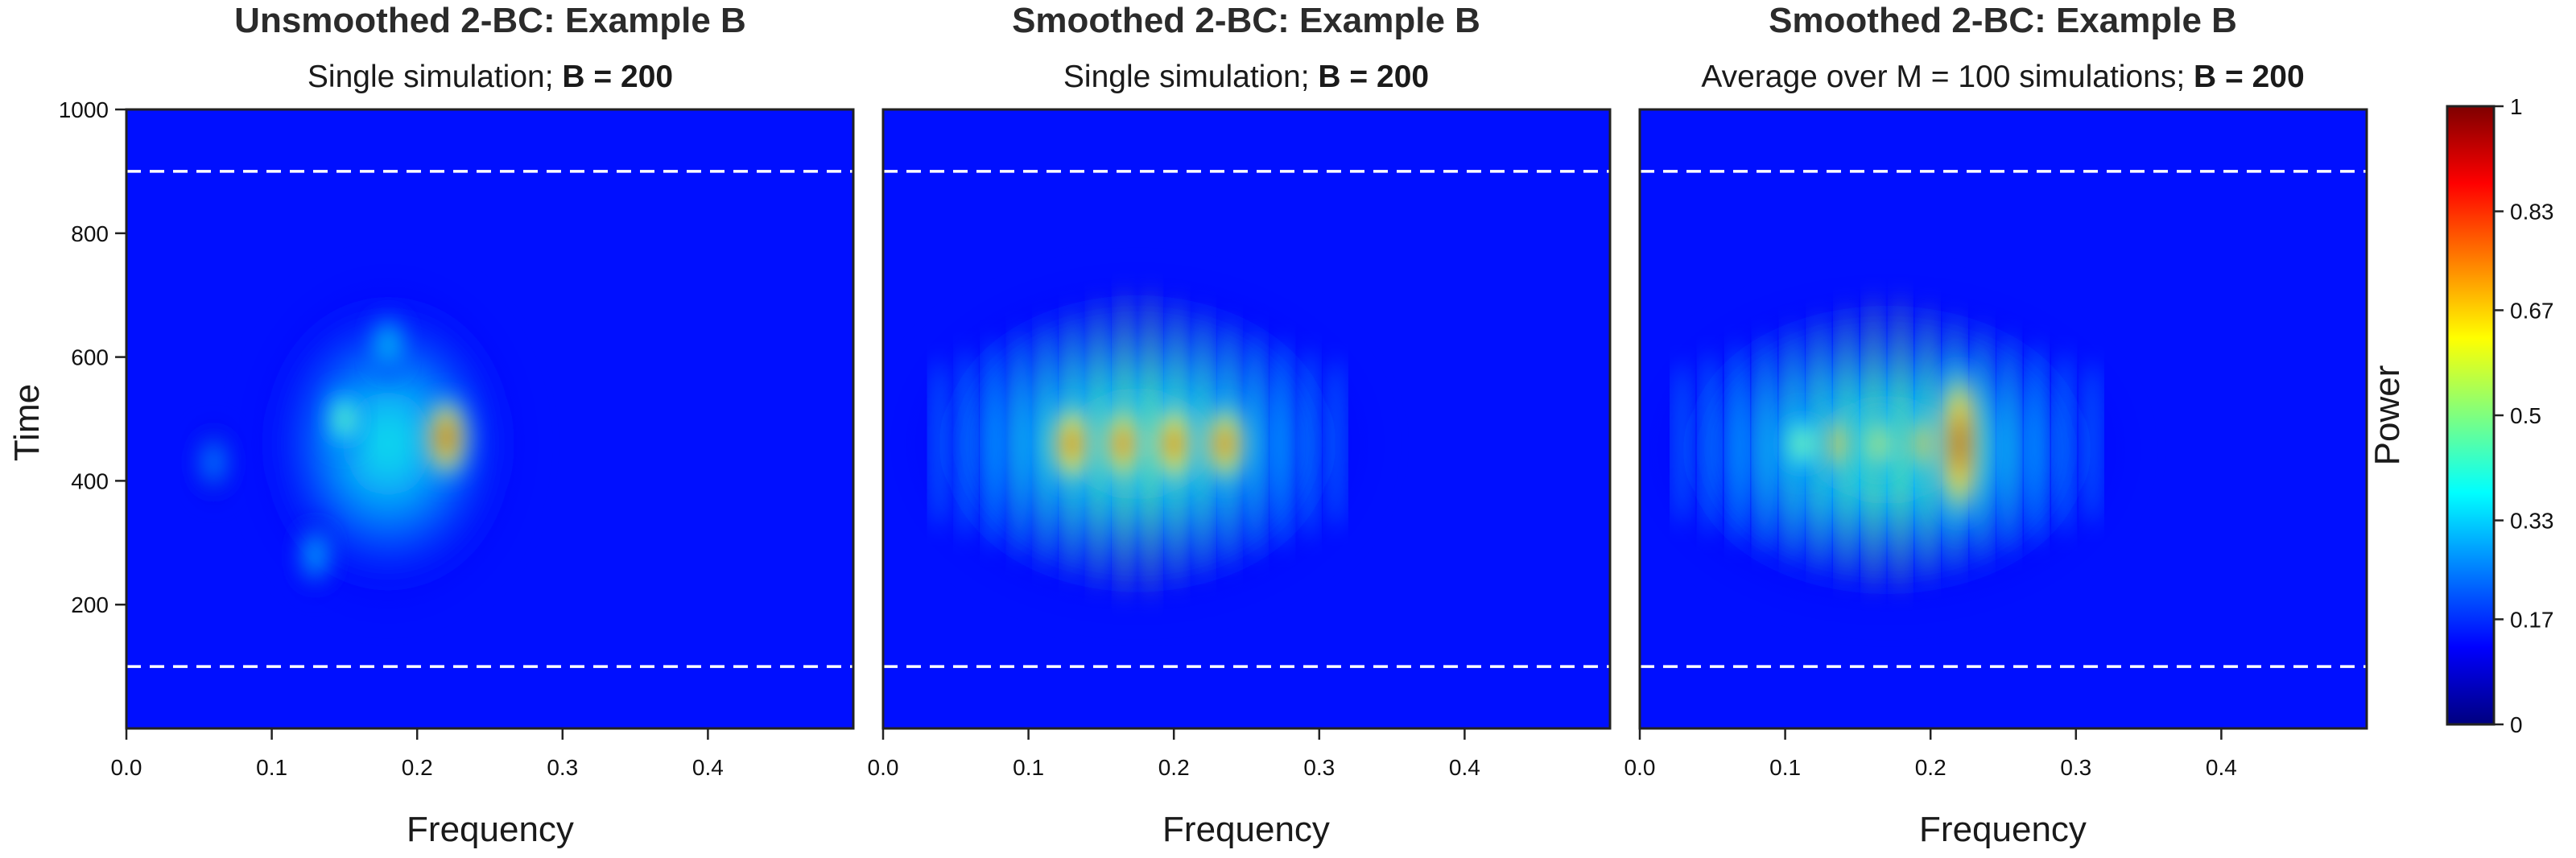  What do you see at coordinates (2532, 310) in the screenshot?
I see `colorbar-tick-label: 0.67` at bounding box center [2532, 310].